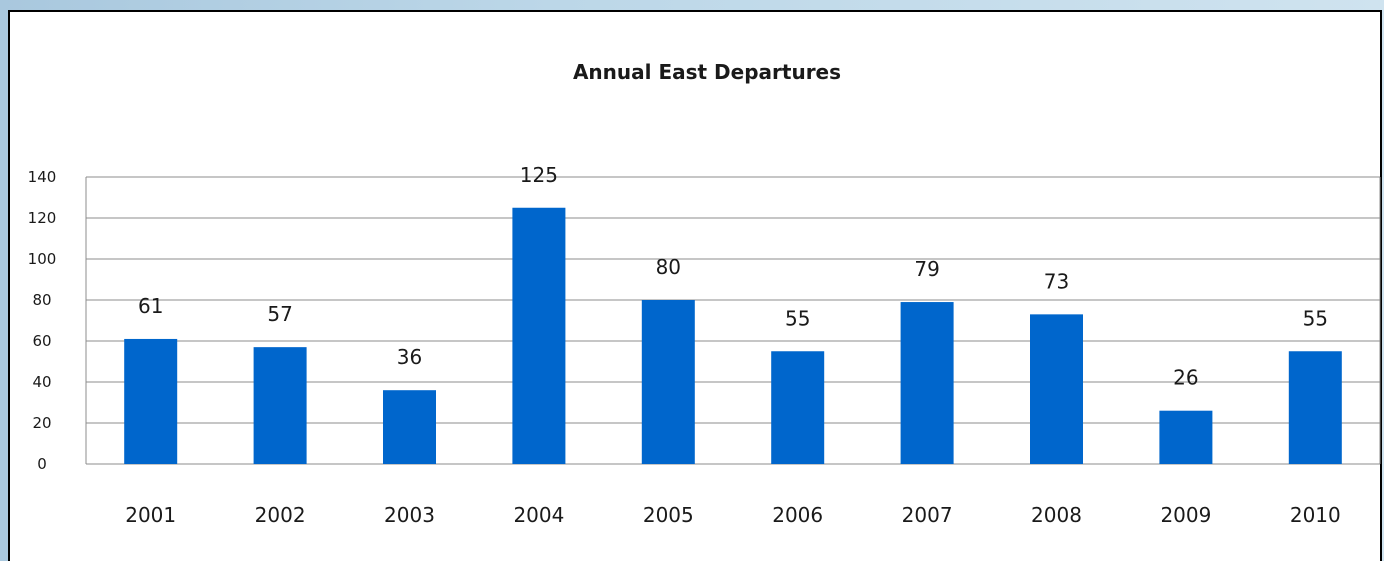 The image size is (1384, 561). What do you see at coordinates (409, 515) in the screenshot?
I see `x-tick-label: 2003` at bounding box center [409, 515].